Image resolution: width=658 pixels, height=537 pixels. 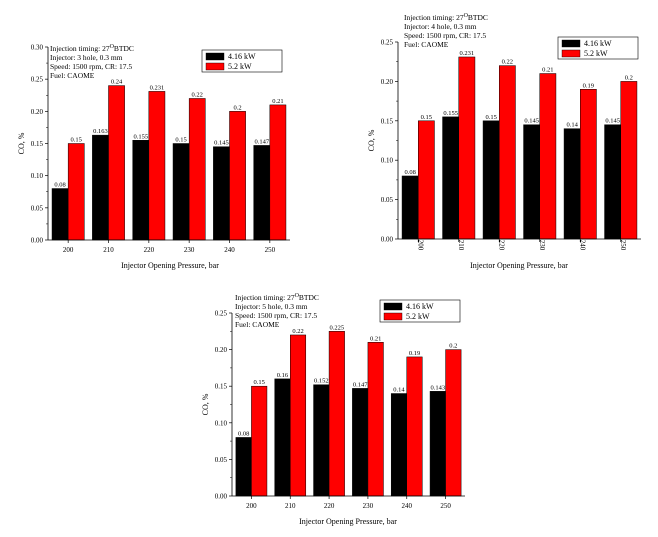 I want to click on annotation-injector: Injector: 3 hole, 0.3 mm, so click(x=86, y=57).